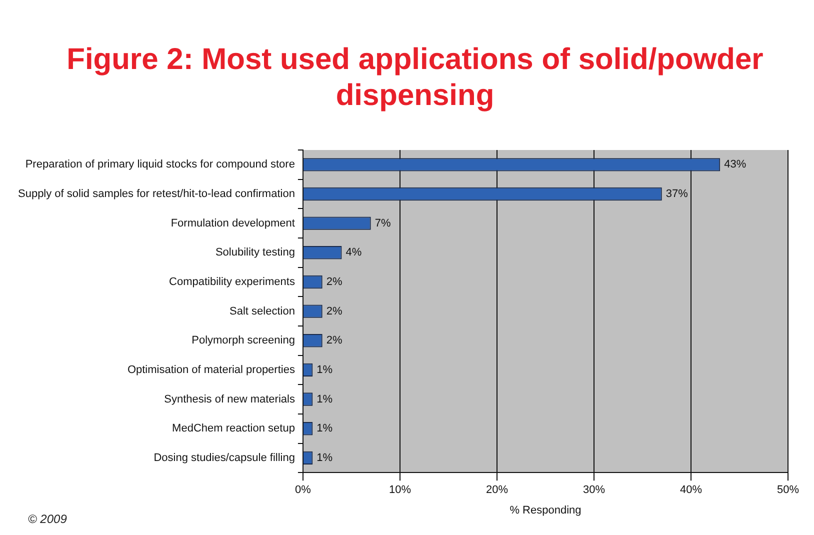 The height and width of the screenshot is (535, 814). I want to click on x-tick-label: 50%, so click(788, 490).